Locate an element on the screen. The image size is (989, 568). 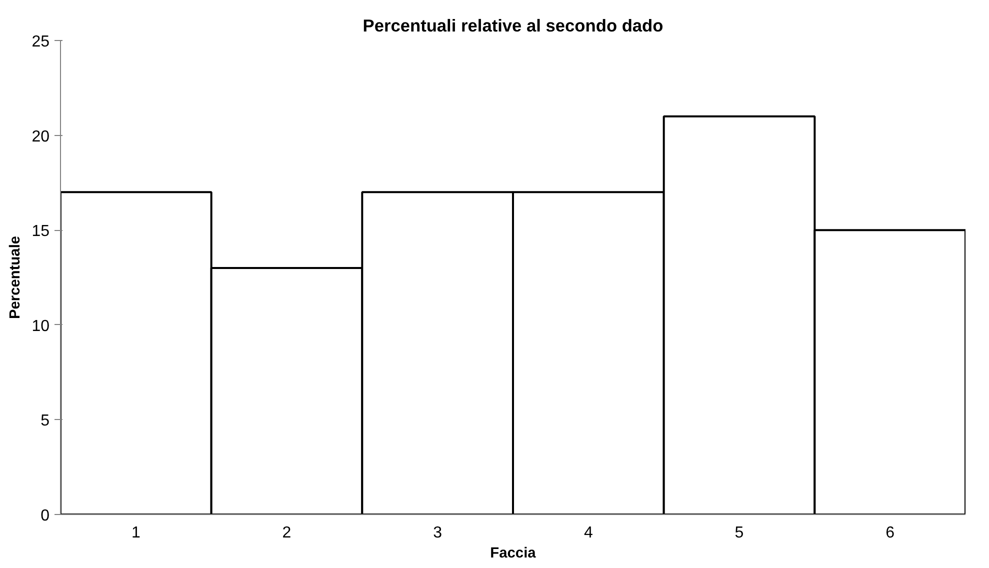
y-axis-title: Percentuale is located at coordinates (16, 278).